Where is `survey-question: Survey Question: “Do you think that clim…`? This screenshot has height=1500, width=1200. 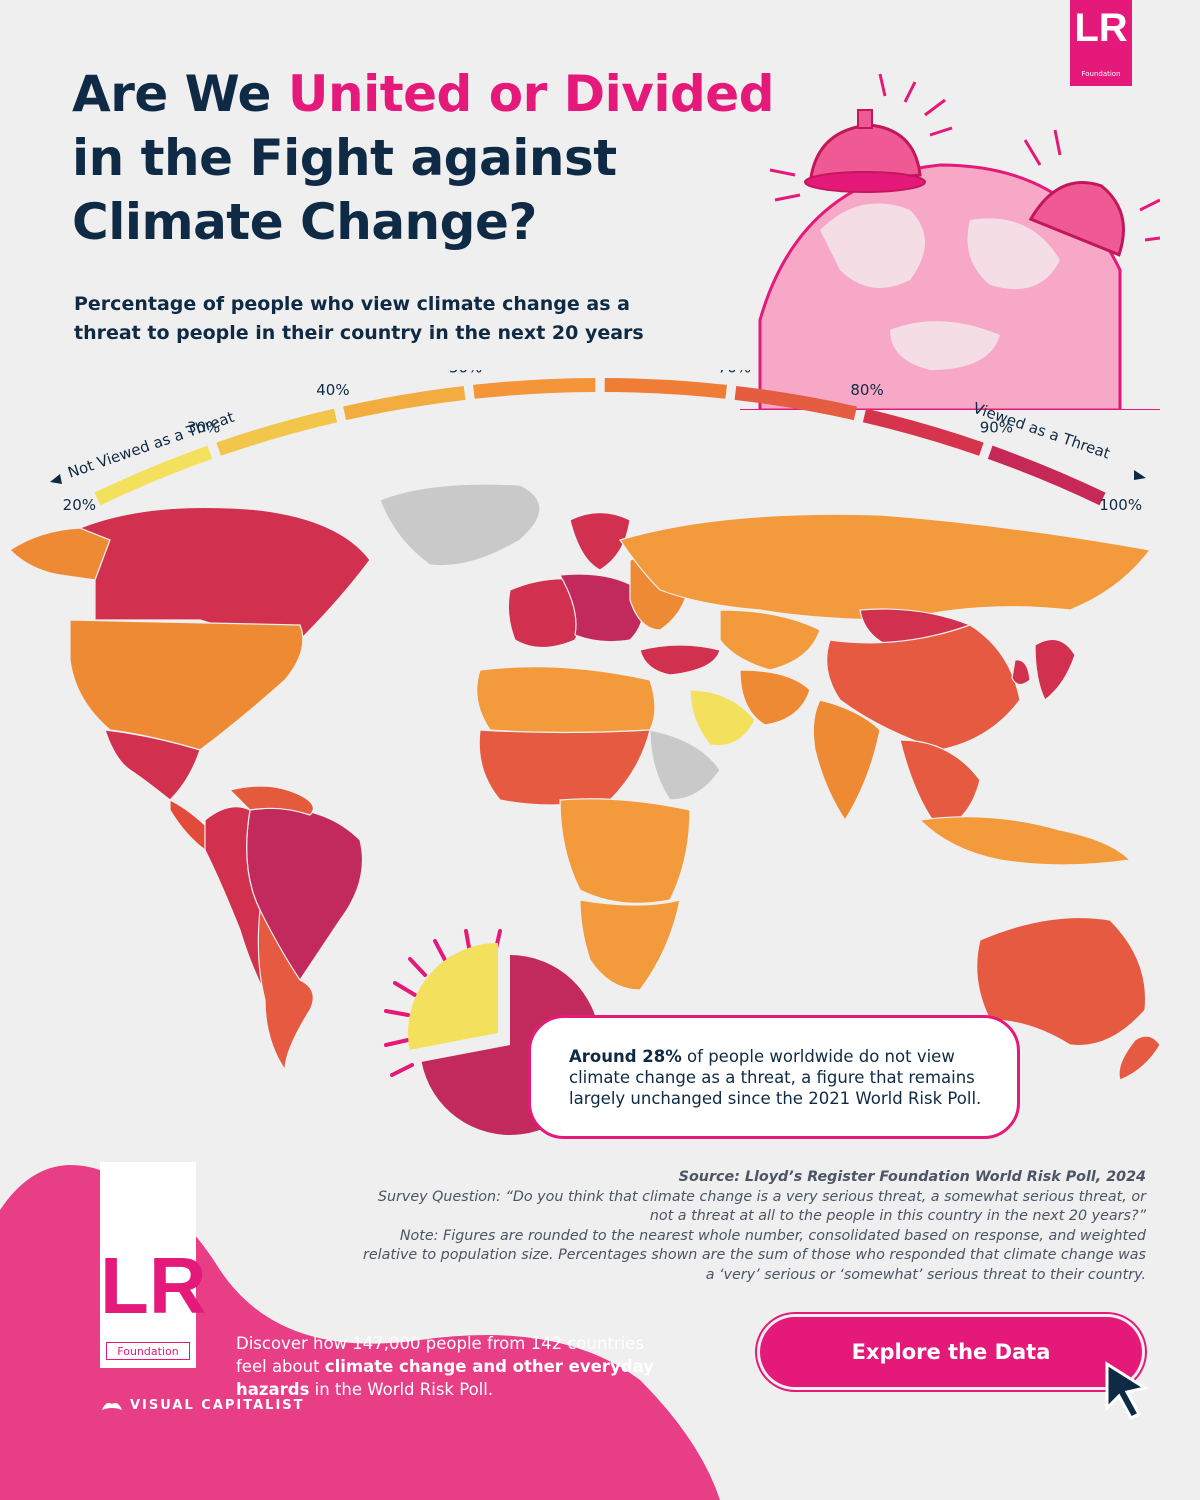
survey-question: Survey Question: “Do you think that clim… is located at coordinates (761, 1206).